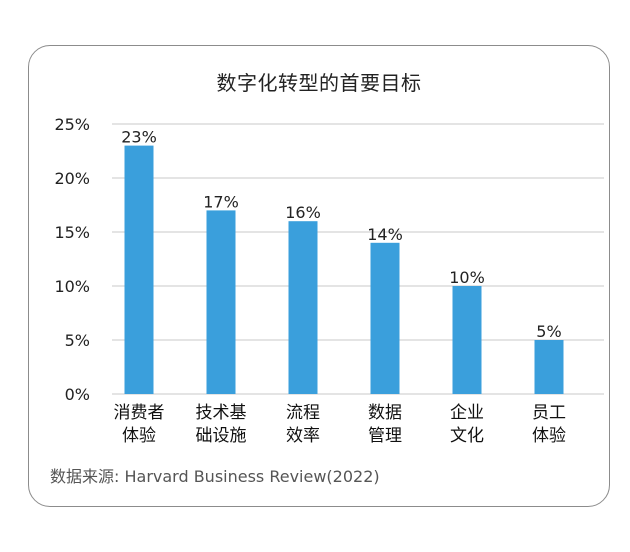 The width and height of the screenshot is (630, 552). I want to click on category-label: 技术基, so click(221, 413).